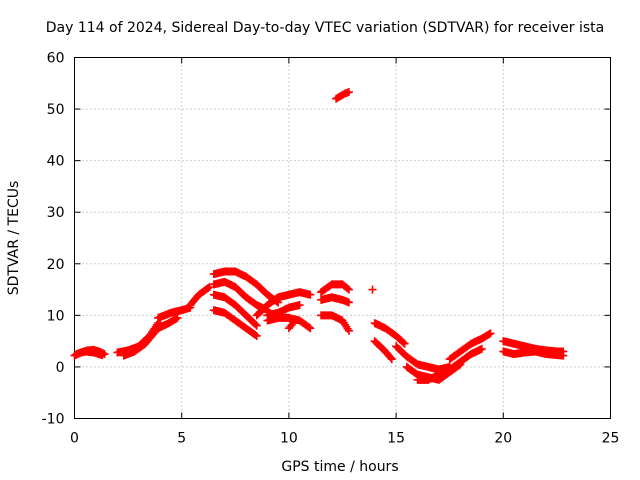  I want to click on x-tick-label: 10, so click(289, 439).